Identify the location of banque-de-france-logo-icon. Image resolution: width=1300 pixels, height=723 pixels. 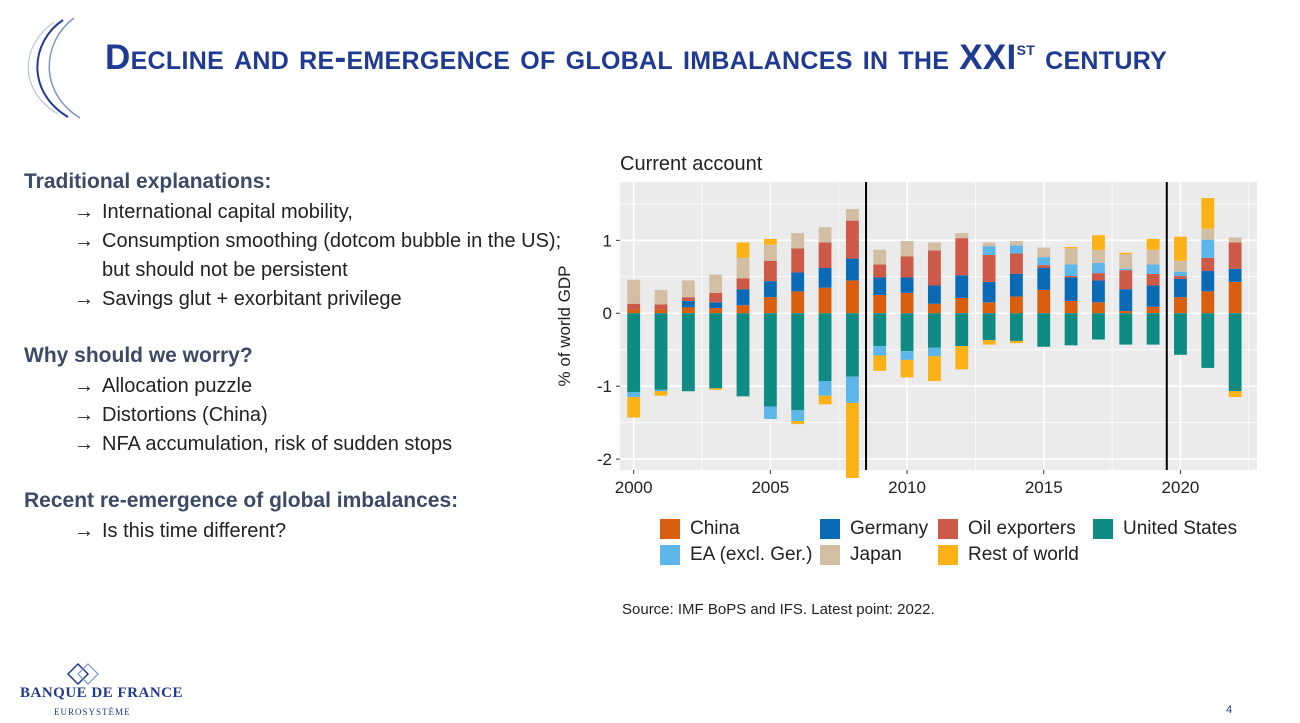
(82, 674).